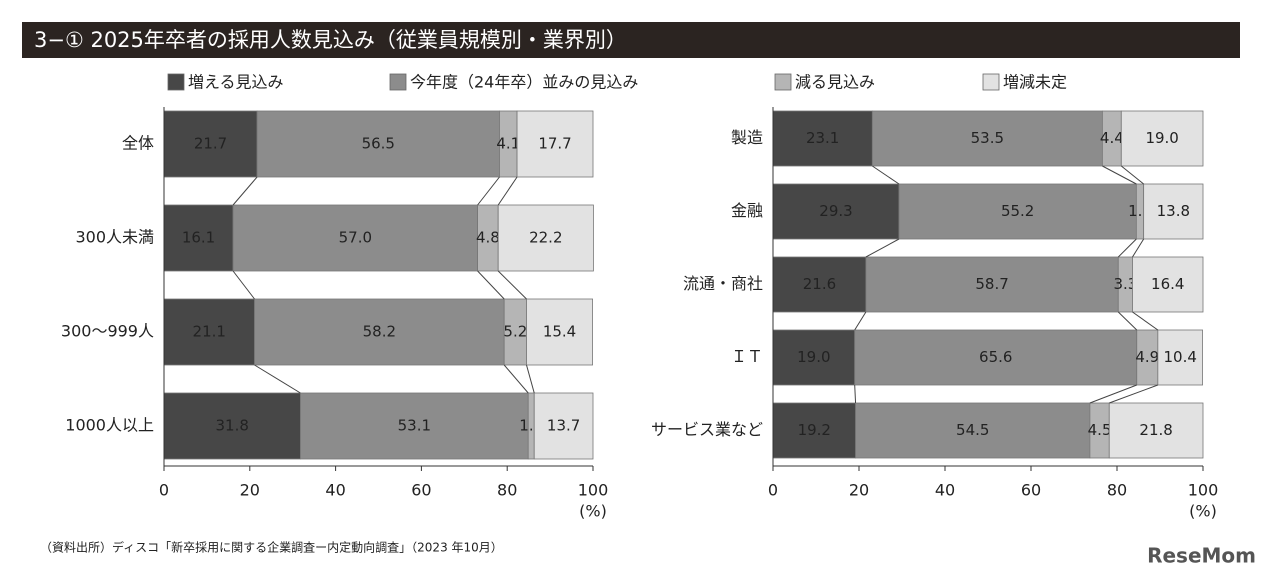 The height and width of the screenshot is (580, 1269). Describe the element at coordinates (747, 137) in the screenshot. I see `category-label: 製造` at that location.